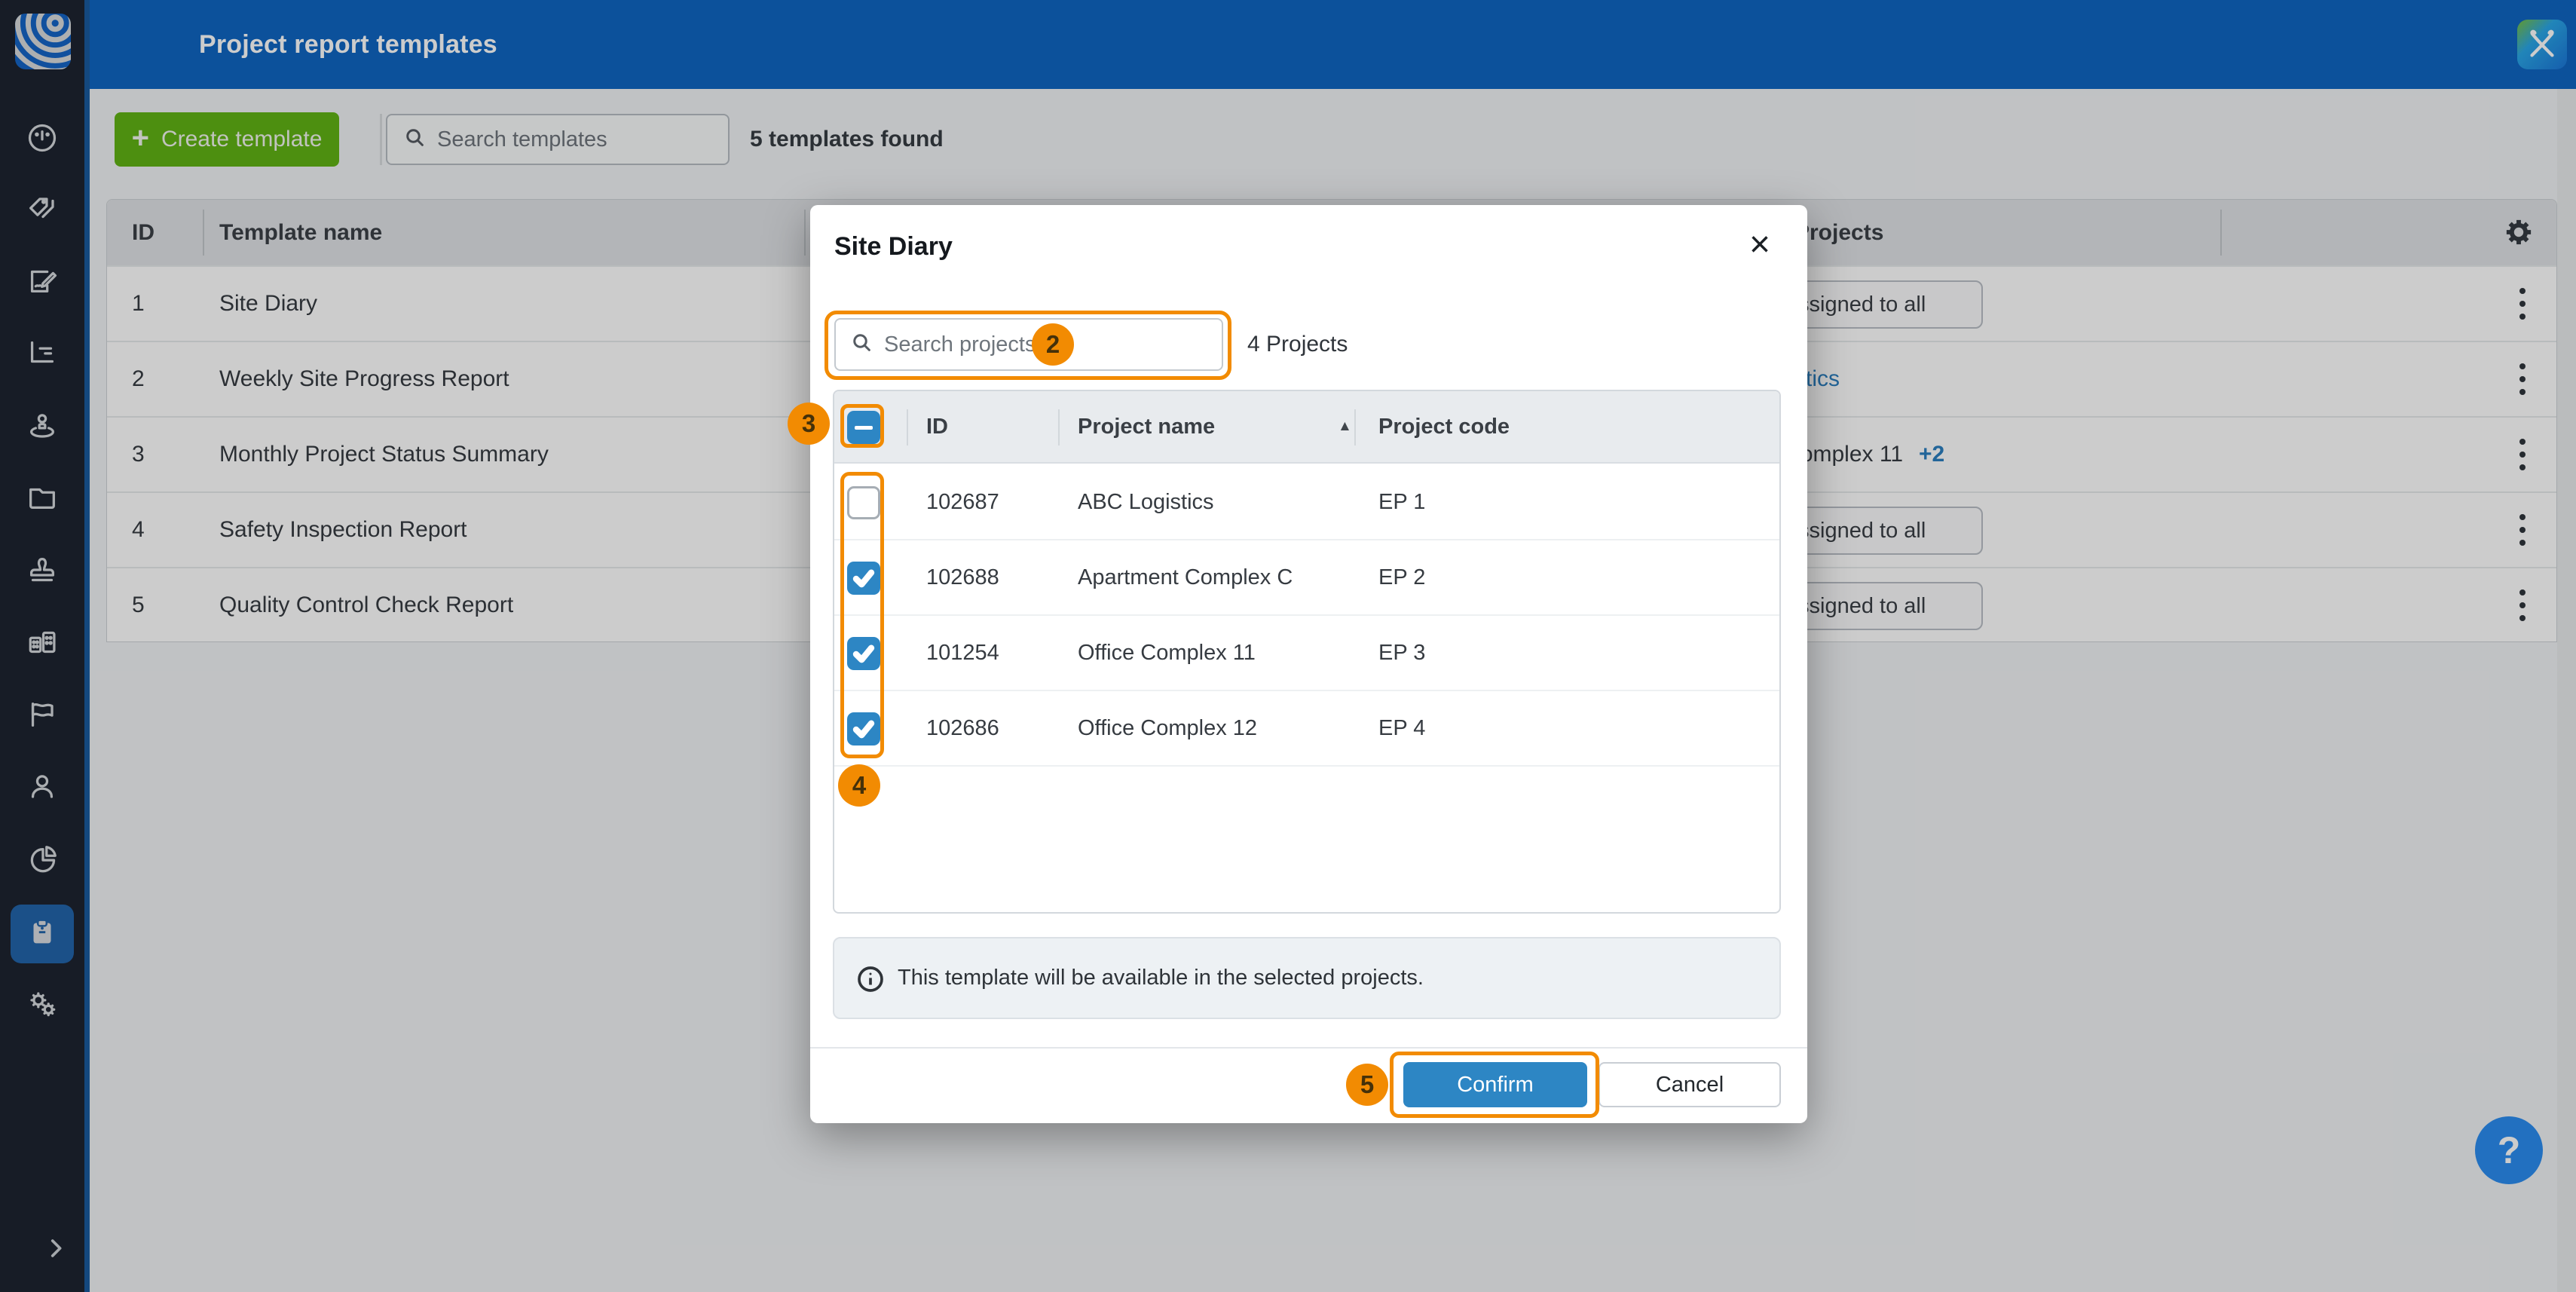 This screenshot has height=1292, width=2576. What do you see at coordinates (138, 529) in the screenshot?
I see `row-id: 4` at bounding box center [138, 529].